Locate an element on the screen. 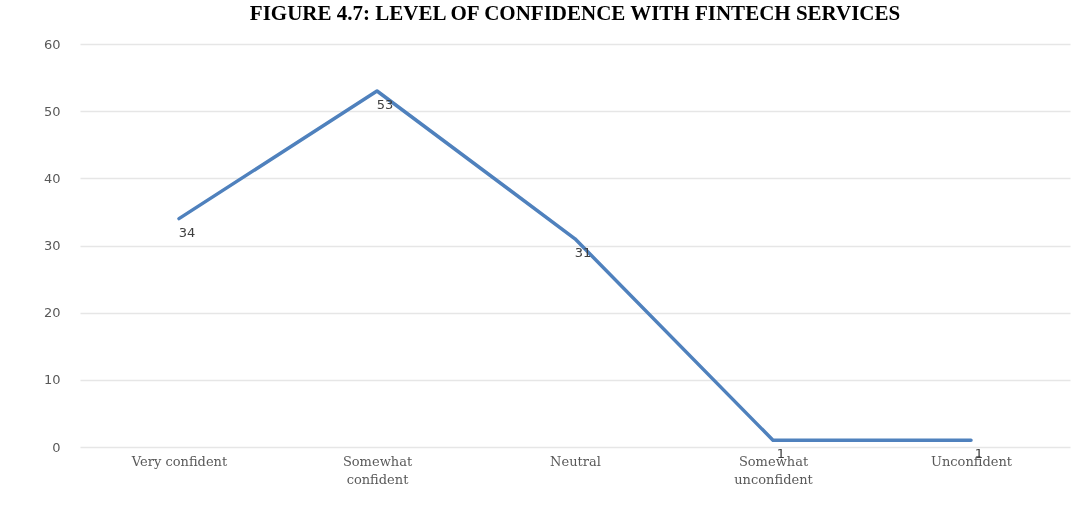  chart-title: FIGURE 4.7: LEVEL OF CONFIDENCE WITH FINTECH SERVICES is located at coordinates (575, 13).